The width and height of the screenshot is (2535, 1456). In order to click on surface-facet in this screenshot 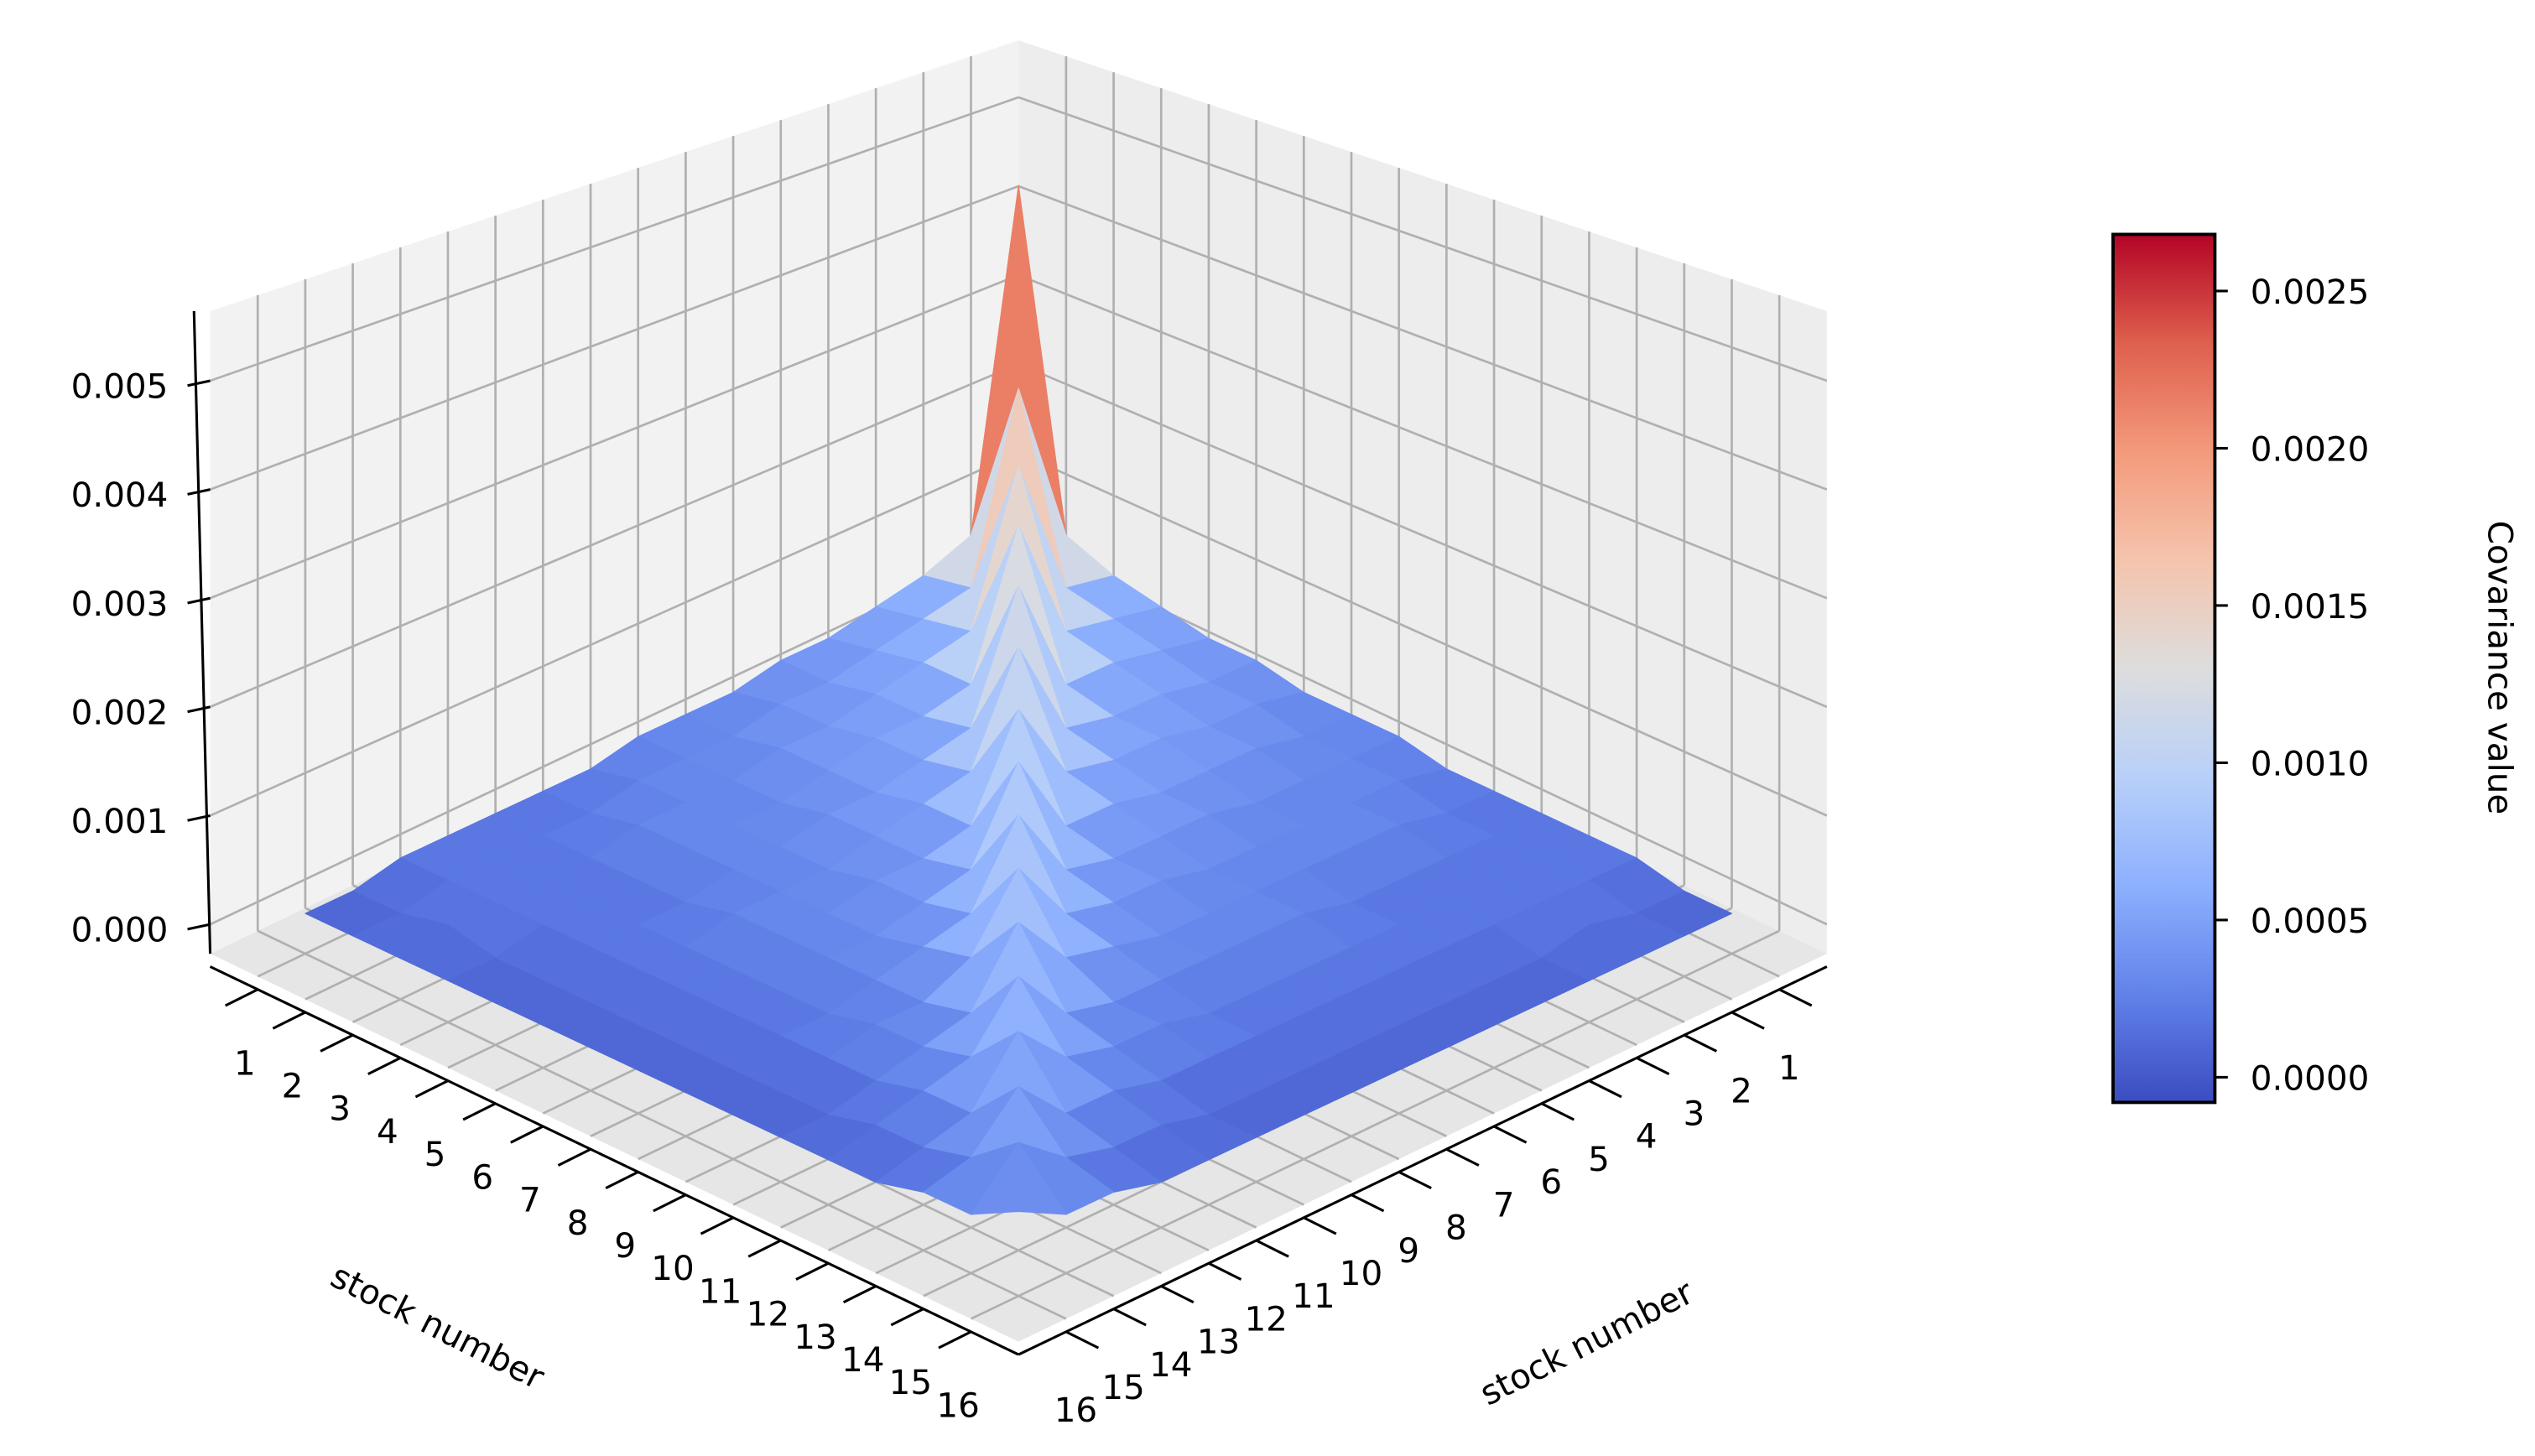, I will do `click(1018, 1178)`.